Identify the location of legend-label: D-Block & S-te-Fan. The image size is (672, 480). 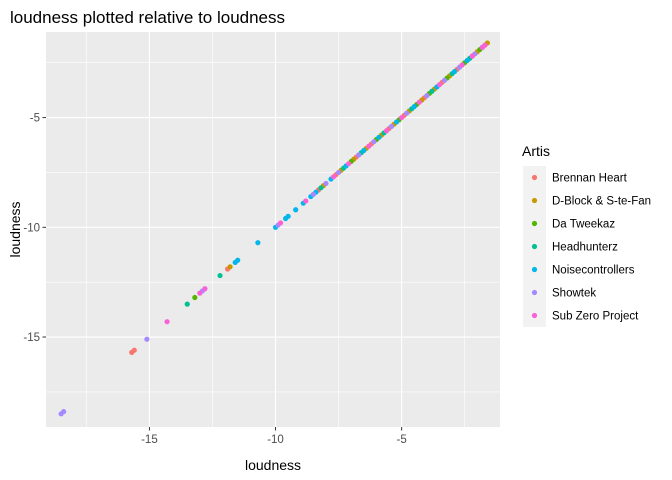
(601, 202).